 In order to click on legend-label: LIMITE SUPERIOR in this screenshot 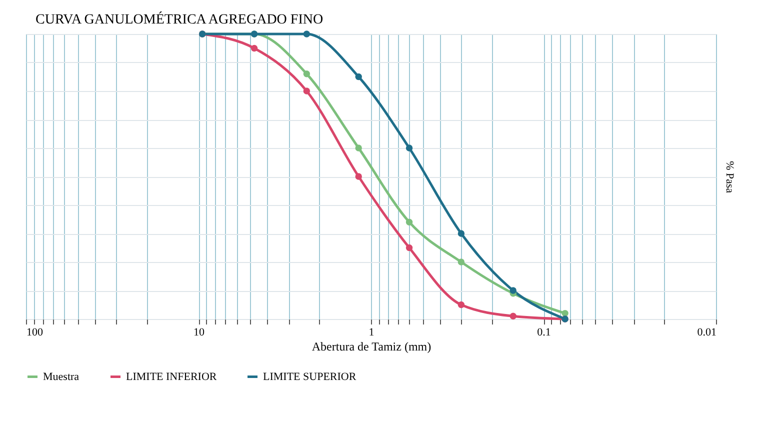, I will do `click(310, 376)`.